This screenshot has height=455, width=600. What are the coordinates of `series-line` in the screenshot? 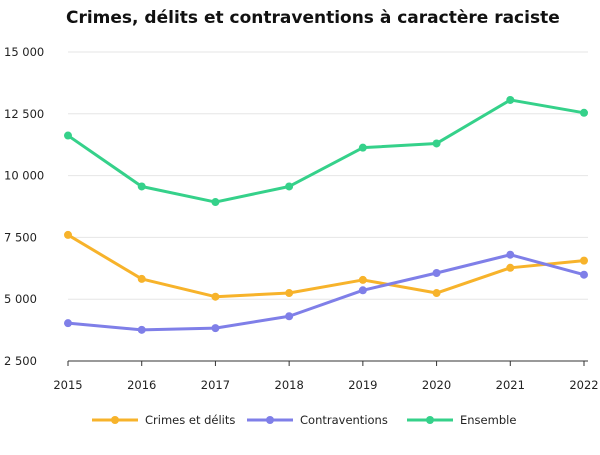 It's located at (326, 266).